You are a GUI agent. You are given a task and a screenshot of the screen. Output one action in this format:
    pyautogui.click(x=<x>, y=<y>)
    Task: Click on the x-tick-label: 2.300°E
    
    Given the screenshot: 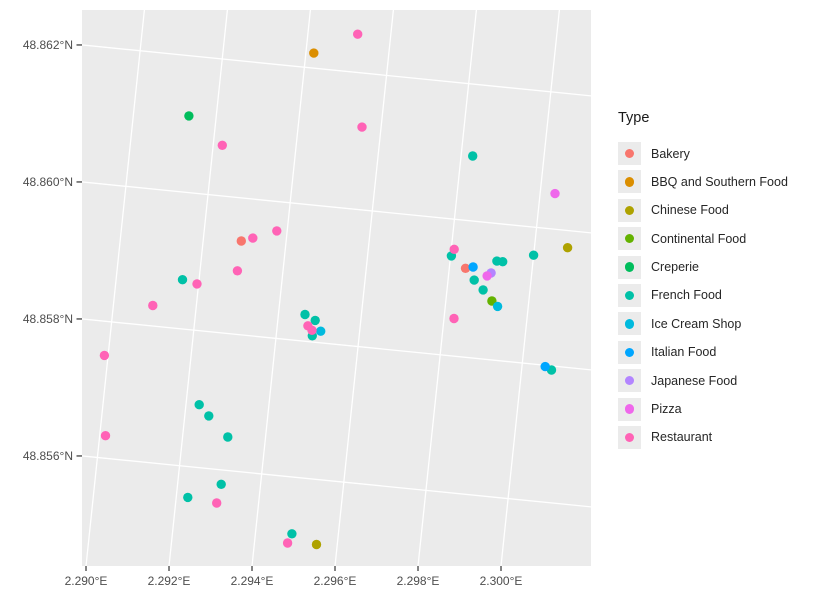 What is the action you would take?
    pyautogui.click(x=501, y=581)
    